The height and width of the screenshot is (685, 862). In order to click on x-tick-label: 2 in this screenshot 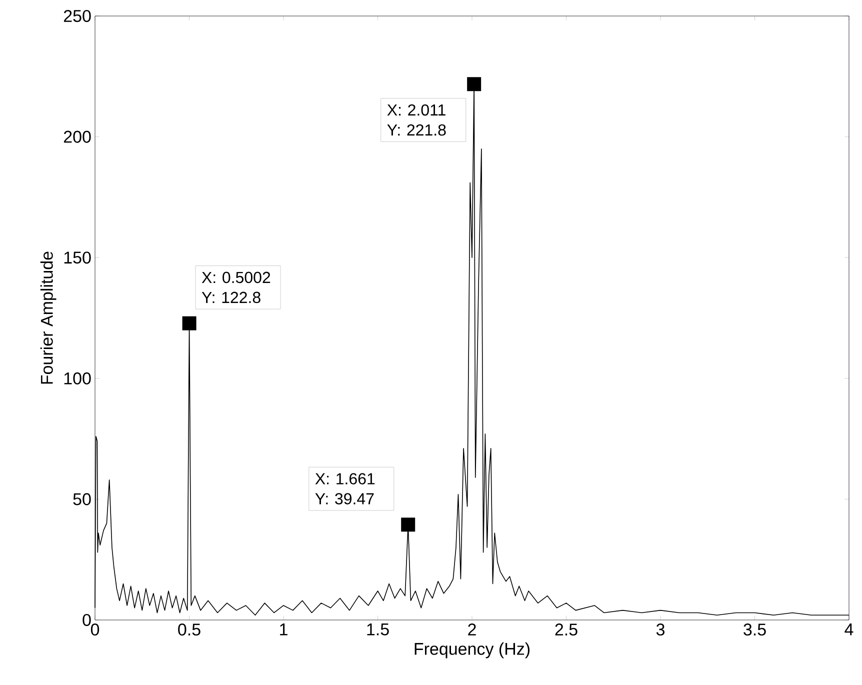, I will do `click(472, 630)`.